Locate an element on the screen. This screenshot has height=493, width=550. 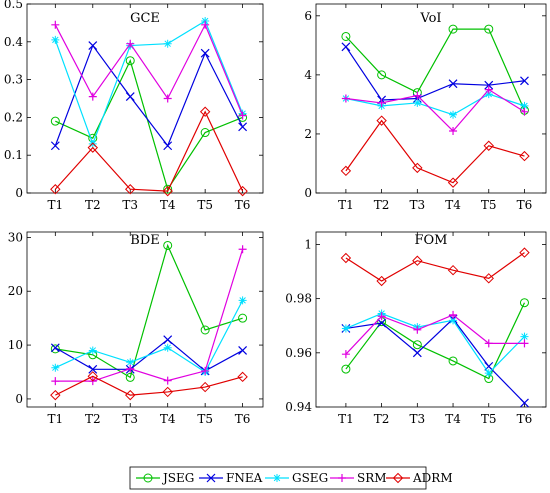
chart-title: BDE is located at coordinates (144, 240).